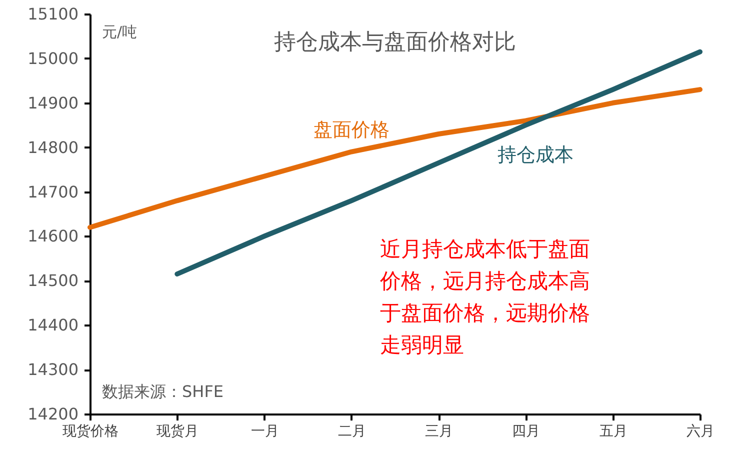 Image resolution: width=755 pixels, height=459 pixels. I want to click on series-label: 持仓成本, so click(536, 155).